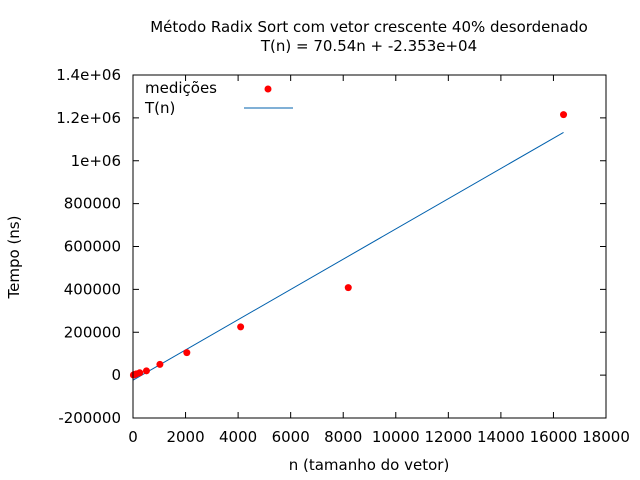  What do you see at coordinates (14, 258) in the screenshot?
I see `y-axis-label: Tempo (ns)` at bounding box center [14, 258].